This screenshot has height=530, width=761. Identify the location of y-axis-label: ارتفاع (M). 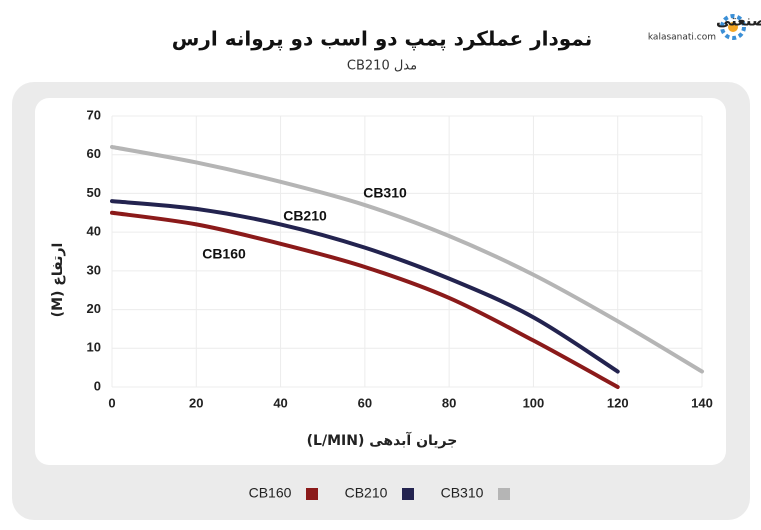
(58, 280).